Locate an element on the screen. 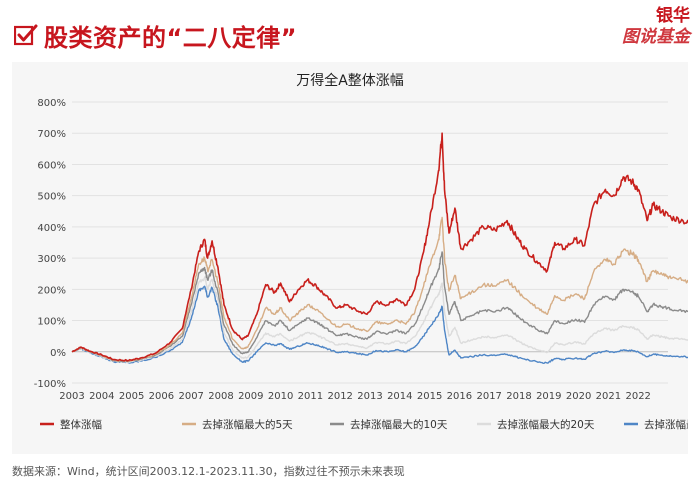  x-tick-label: 2019 is located at coordinates (548, 396).